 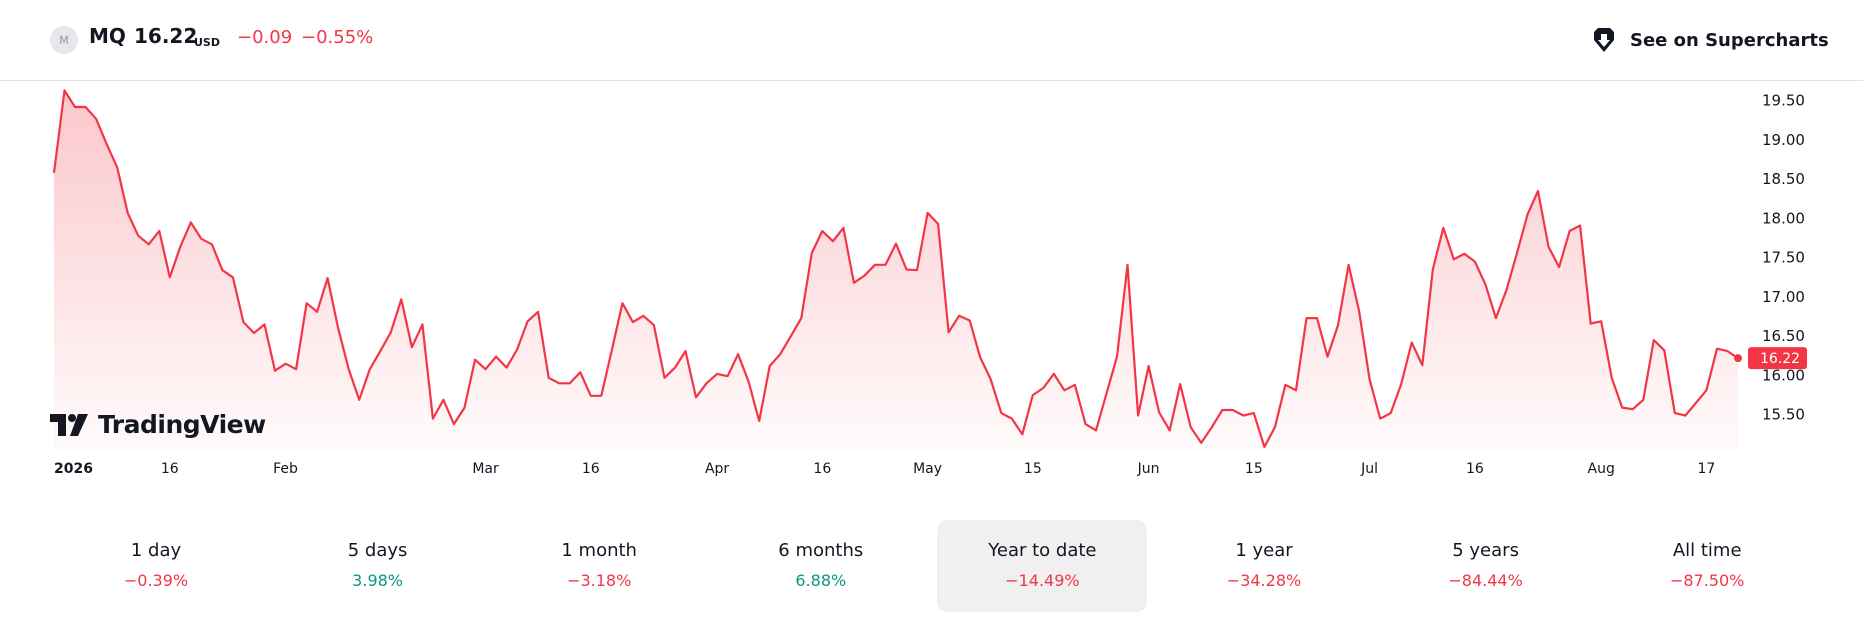 I want to click on period-button-1-year: 1 year −34.28%, so click(x=1264, y=566).